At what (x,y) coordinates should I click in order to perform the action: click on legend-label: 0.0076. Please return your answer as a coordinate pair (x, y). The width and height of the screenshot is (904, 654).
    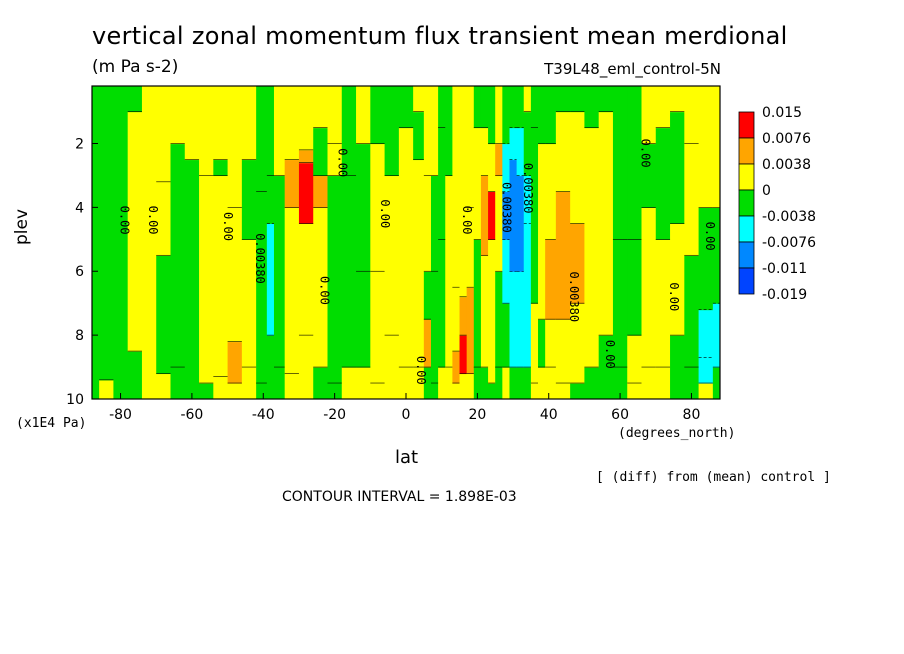
    Looking at the image, I should click on (786, 139).